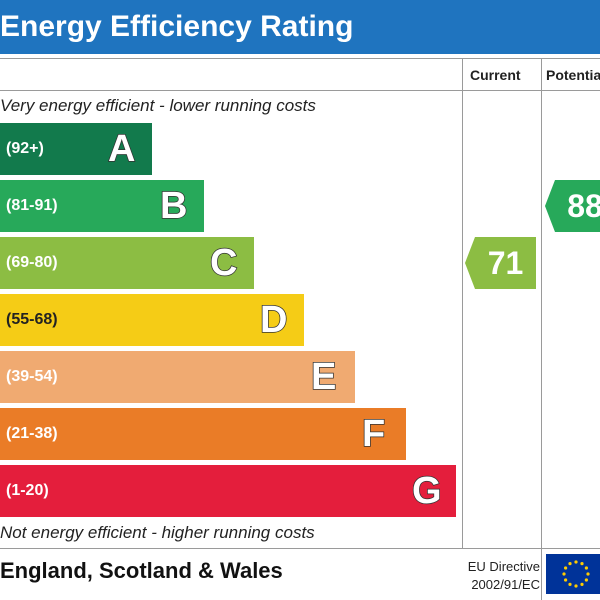 The width and height of the screenshot is (600, 600). I want to click on eu-directive-line2: 2002/91/EC, so click(505, 584).